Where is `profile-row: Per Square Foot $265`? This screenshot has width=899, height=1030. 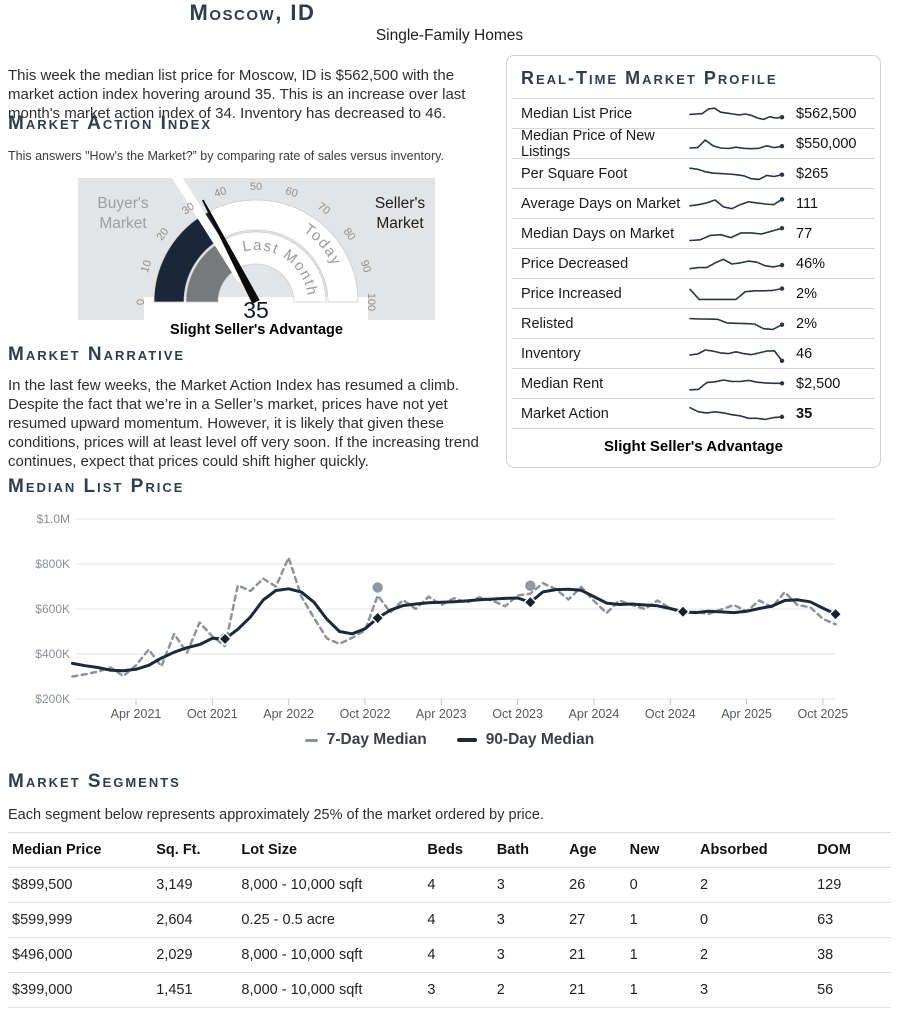 profile-row: Per Square Foot $265 is located at coordinates (693, 173).